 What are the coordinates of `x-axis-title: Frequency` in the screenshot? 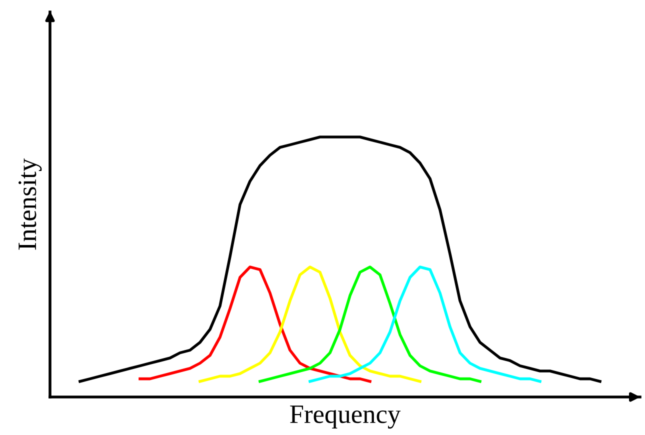 It's located at (345, 417).